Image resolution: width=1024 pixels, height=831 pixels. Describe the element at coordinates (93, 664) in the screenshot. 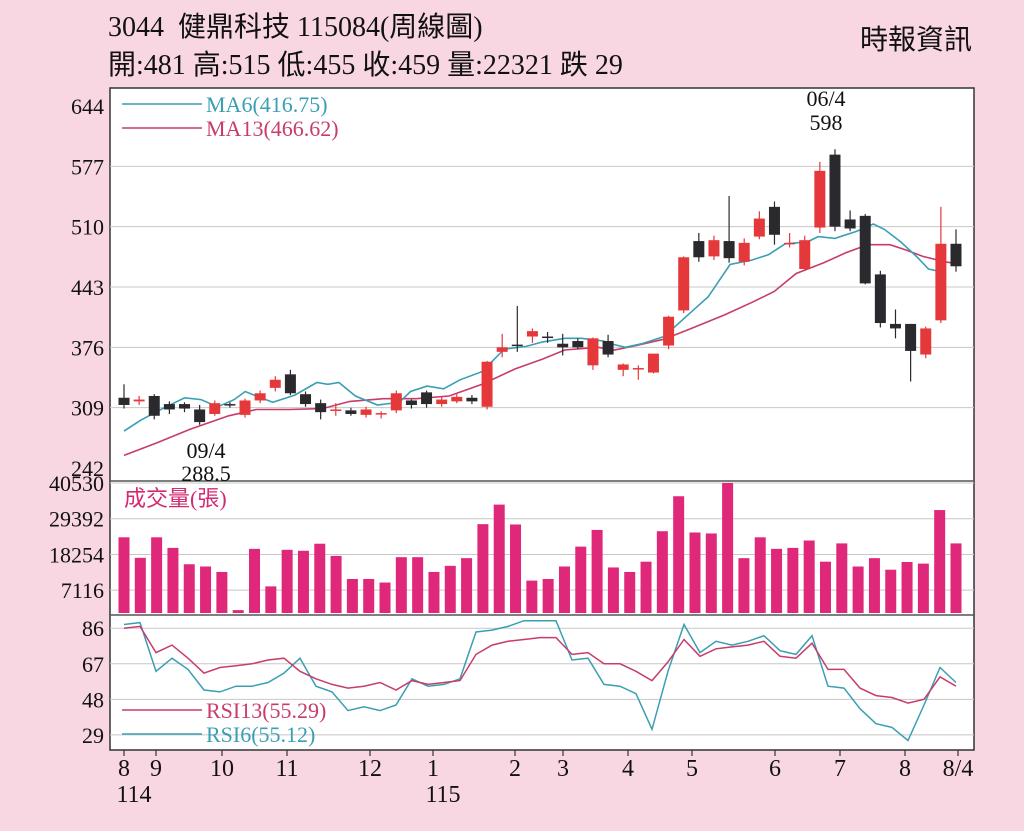

I see `rsi-tick-label: 67` at that location.